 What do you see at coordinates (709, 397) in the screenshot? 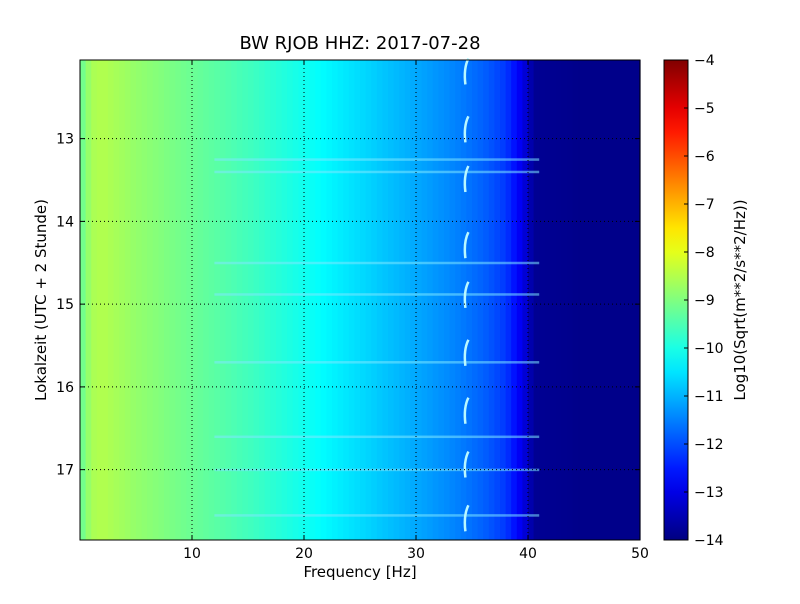
I see `colorbar-tick-label: −11` at bounding box center [709, 397].